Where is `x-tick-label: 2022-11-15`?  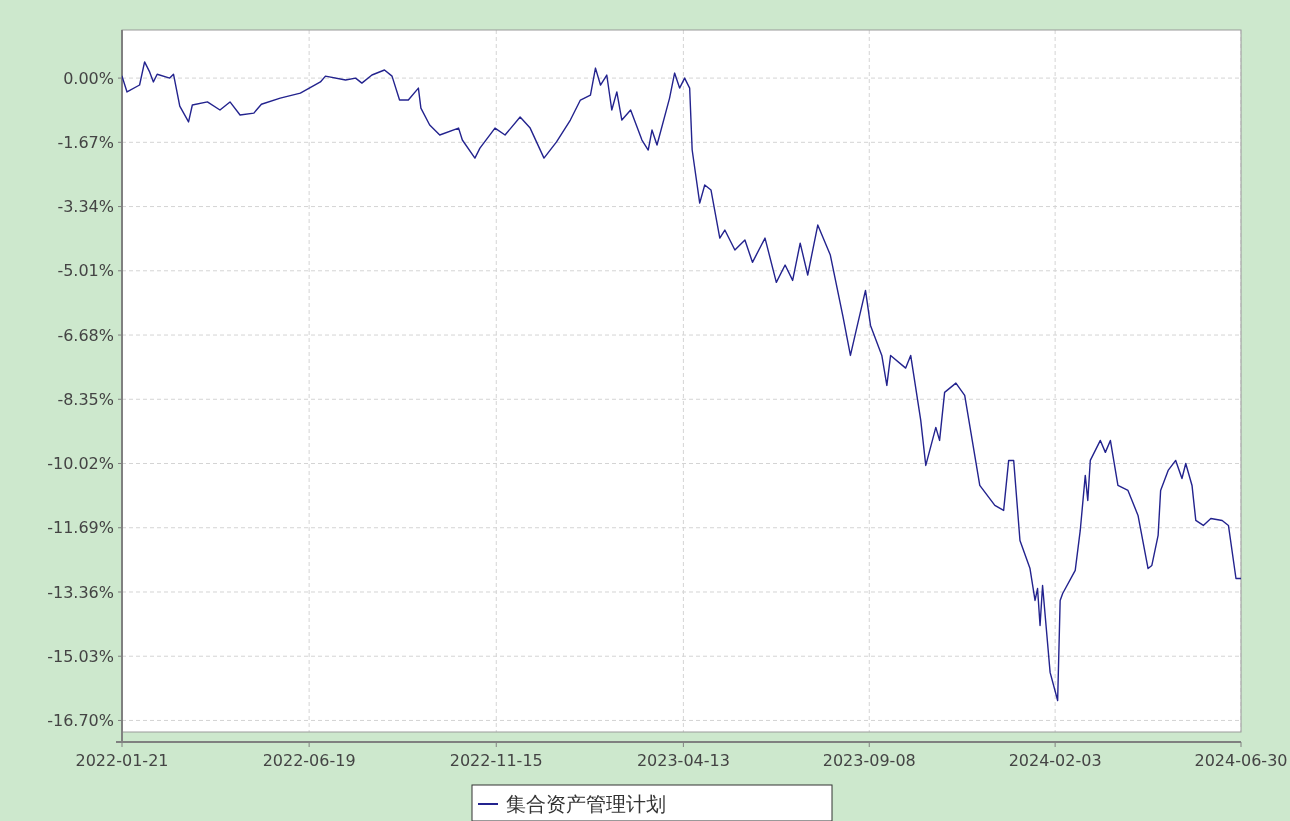 x-tick-label: 2022-11-15 is located at coordinates (496, 760).